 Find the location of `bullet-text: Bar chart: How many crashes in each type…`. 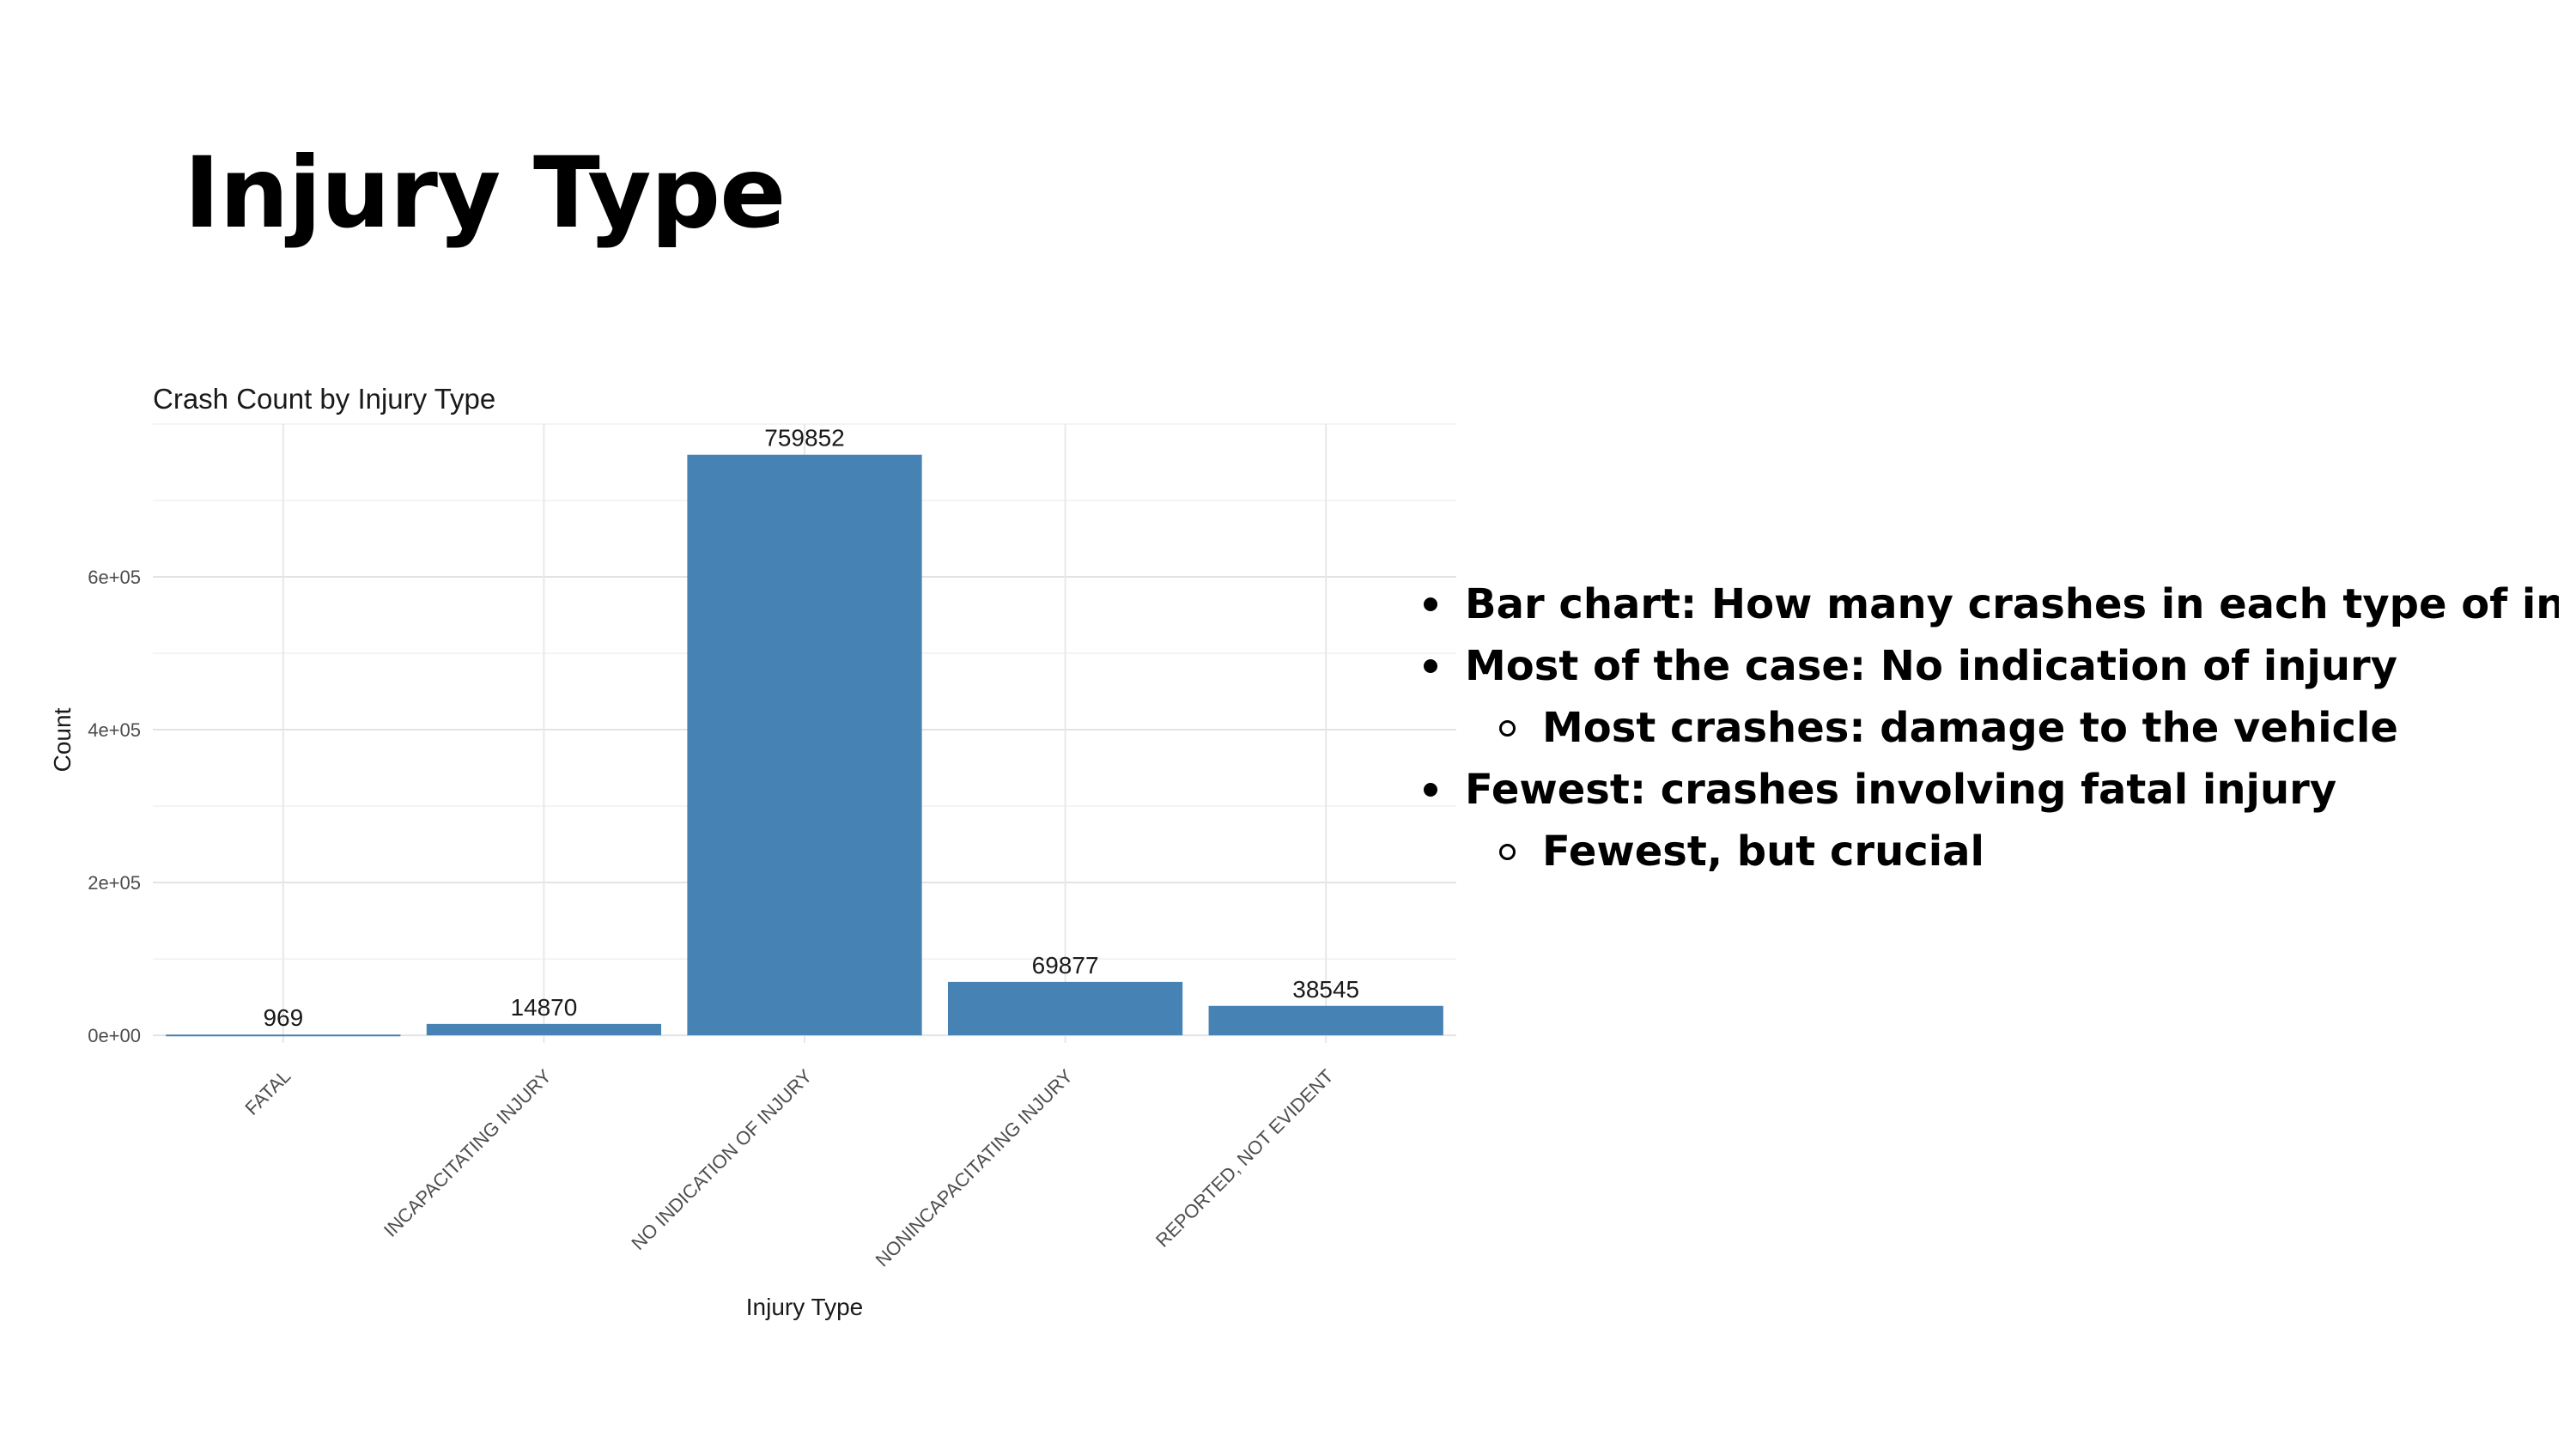

bullet-text: Bar chart: How many crashes in each type… is located at coordinates (2012, 604).